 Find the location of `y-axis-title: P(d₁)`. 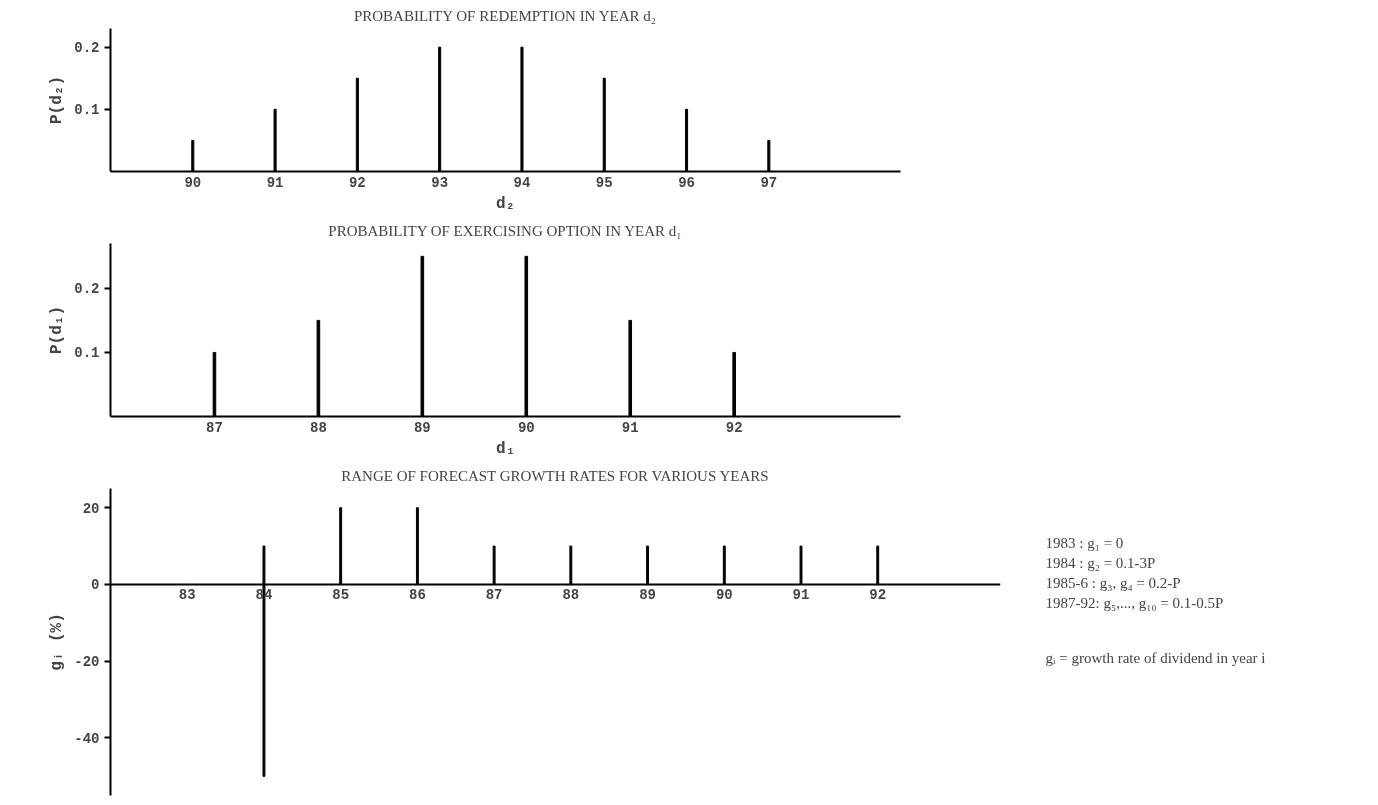

y-axis-title: P(d₁) is located at coordinates (57, 329).